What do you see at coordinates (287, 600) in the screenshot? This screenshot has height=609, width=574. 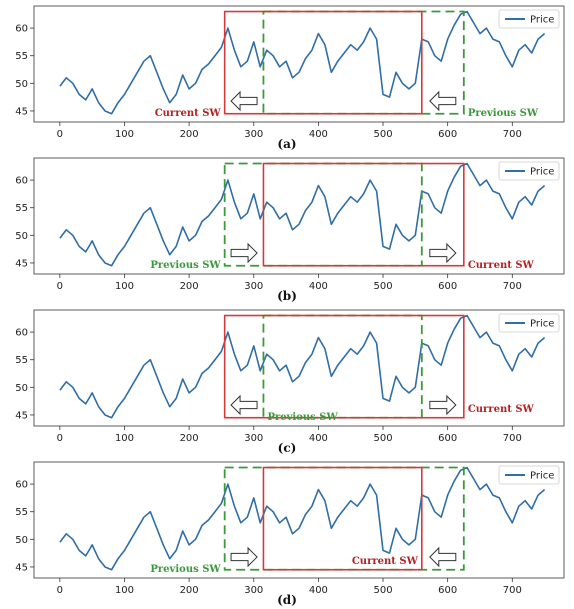 I see `panel-caption: (d)` at bounding box center [287, 600].